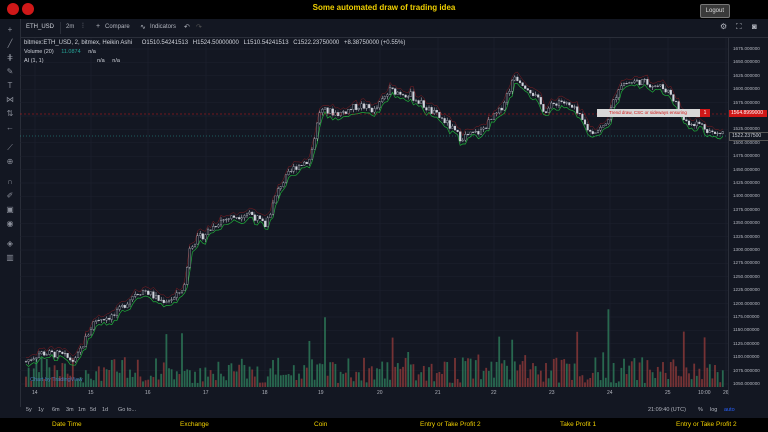 The width and height of the screenshot is (768, 432). What do you see at coordinates (10, 99) in the screenshot?
I see `pattern-icon: ⋈` at bounding box center [10, 99].